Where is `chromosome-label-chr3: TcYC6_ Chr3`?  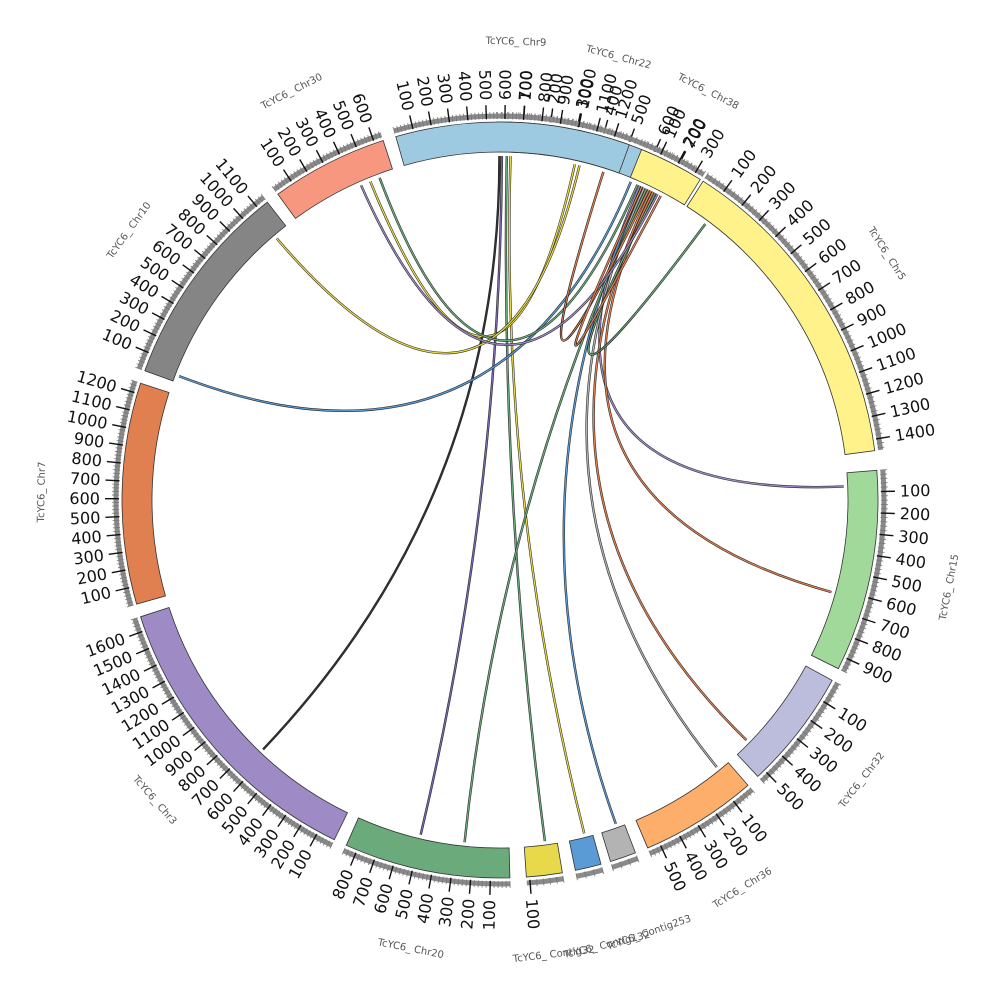 chromosome-label-chr3: TcYC6_ Chr3 is located at coordinates (154, 800).